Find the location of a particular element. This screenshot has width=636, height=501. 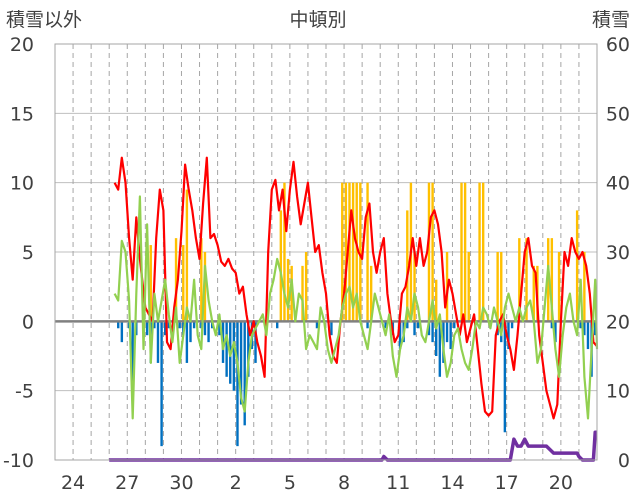

right-y-tick-label: 20 is located at coordinates (618, 322).